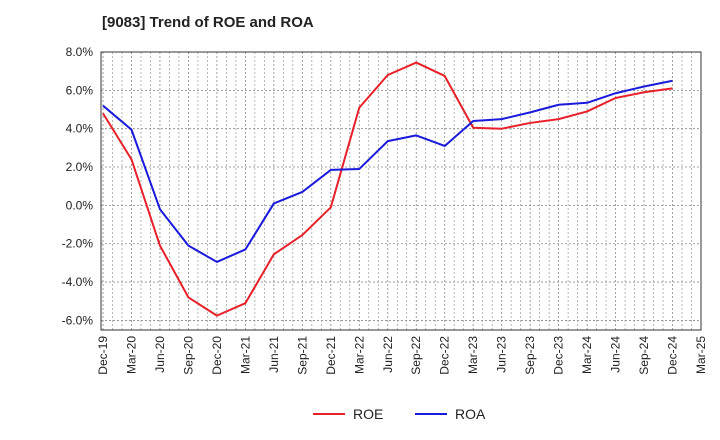  Describe the element at coordinates (80, 90) in the screenshot. I see `y-tick-label: 6.0%` at that location.